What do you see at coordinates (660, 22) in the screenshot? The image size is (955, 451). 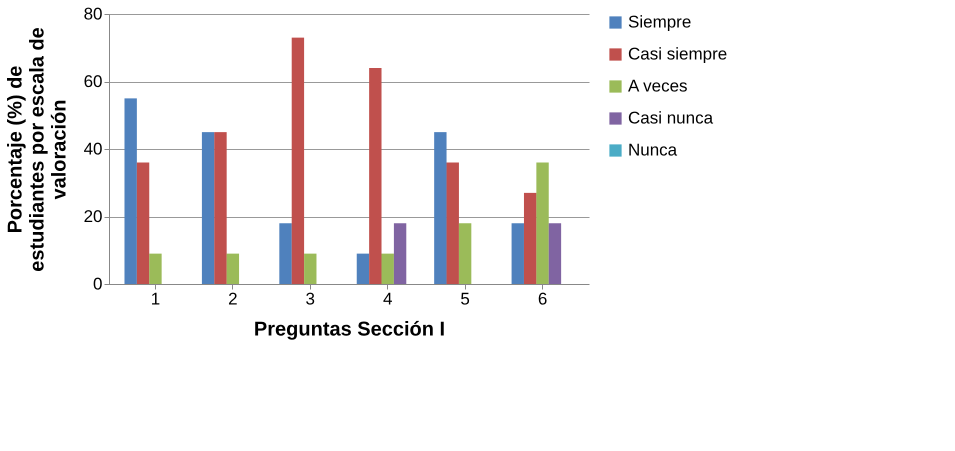 I see `legend-label: Siempre` at bounding box center [660, 22].